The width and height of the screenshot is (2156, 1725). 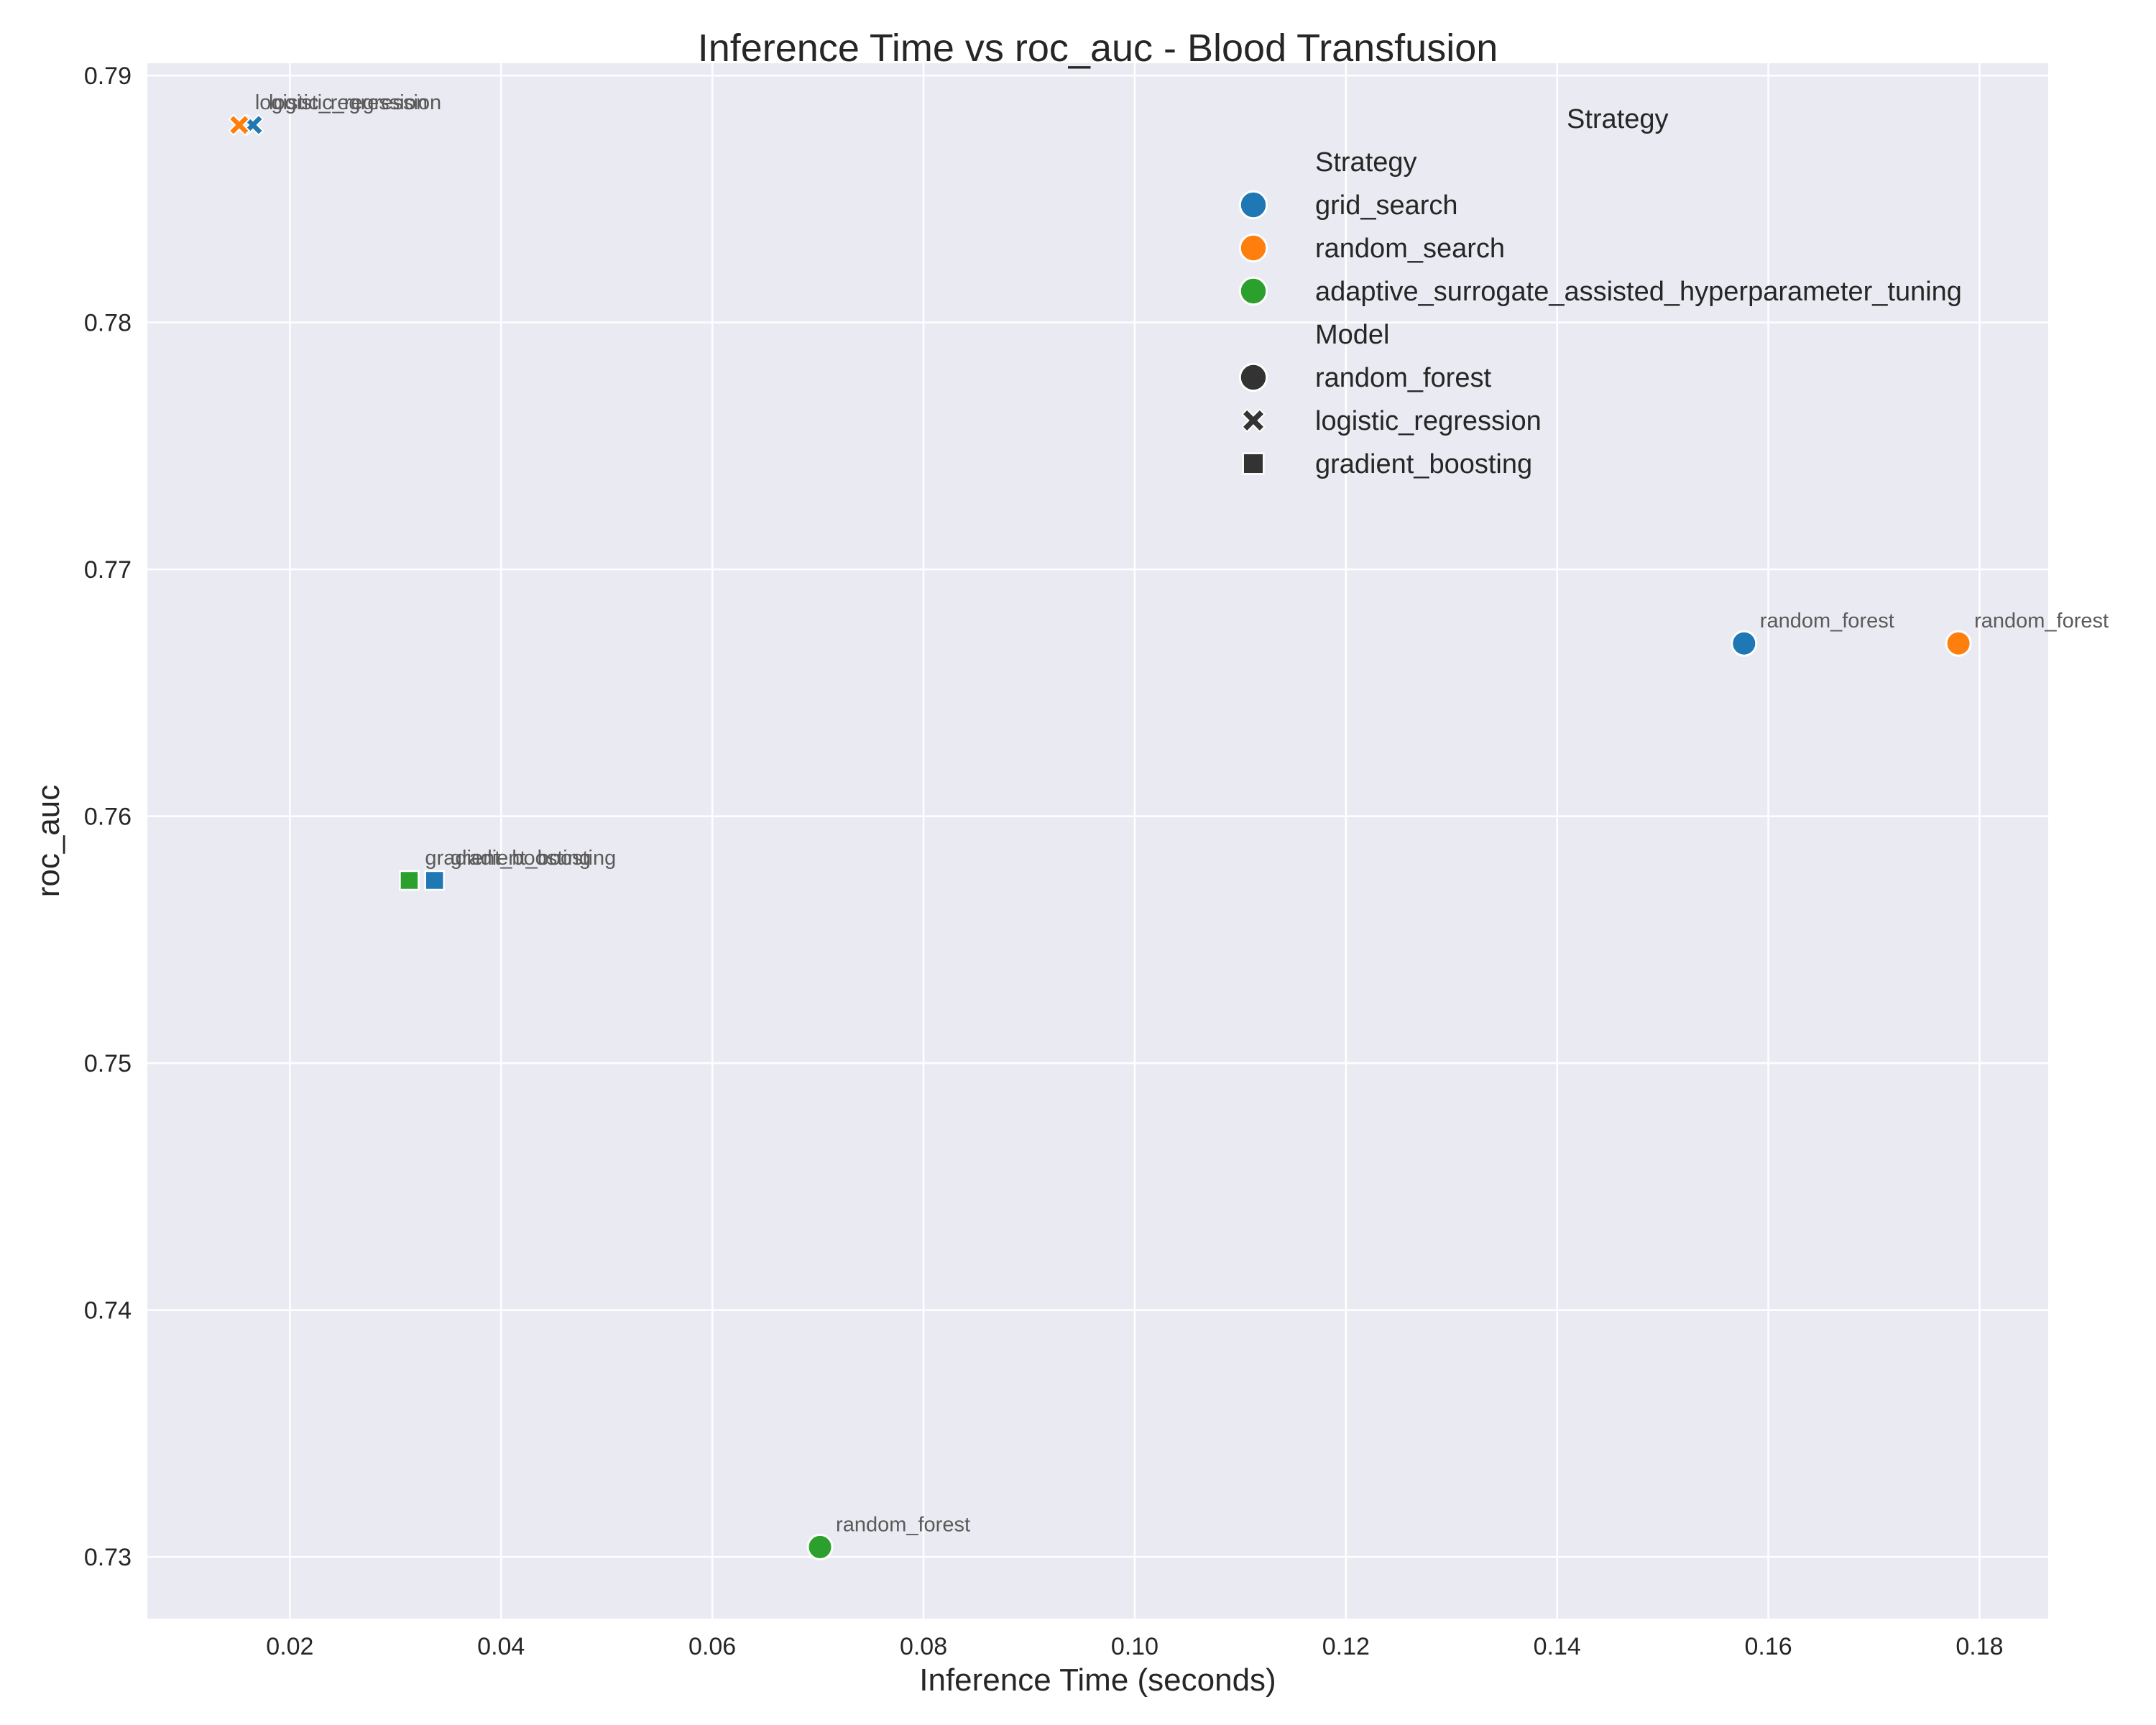 I want to click on x-tick-labels: 0.02 0.04 0.06 0.08 0.10 0.12 0.14 0.16 0.18, so click(x=1134, y=1646).